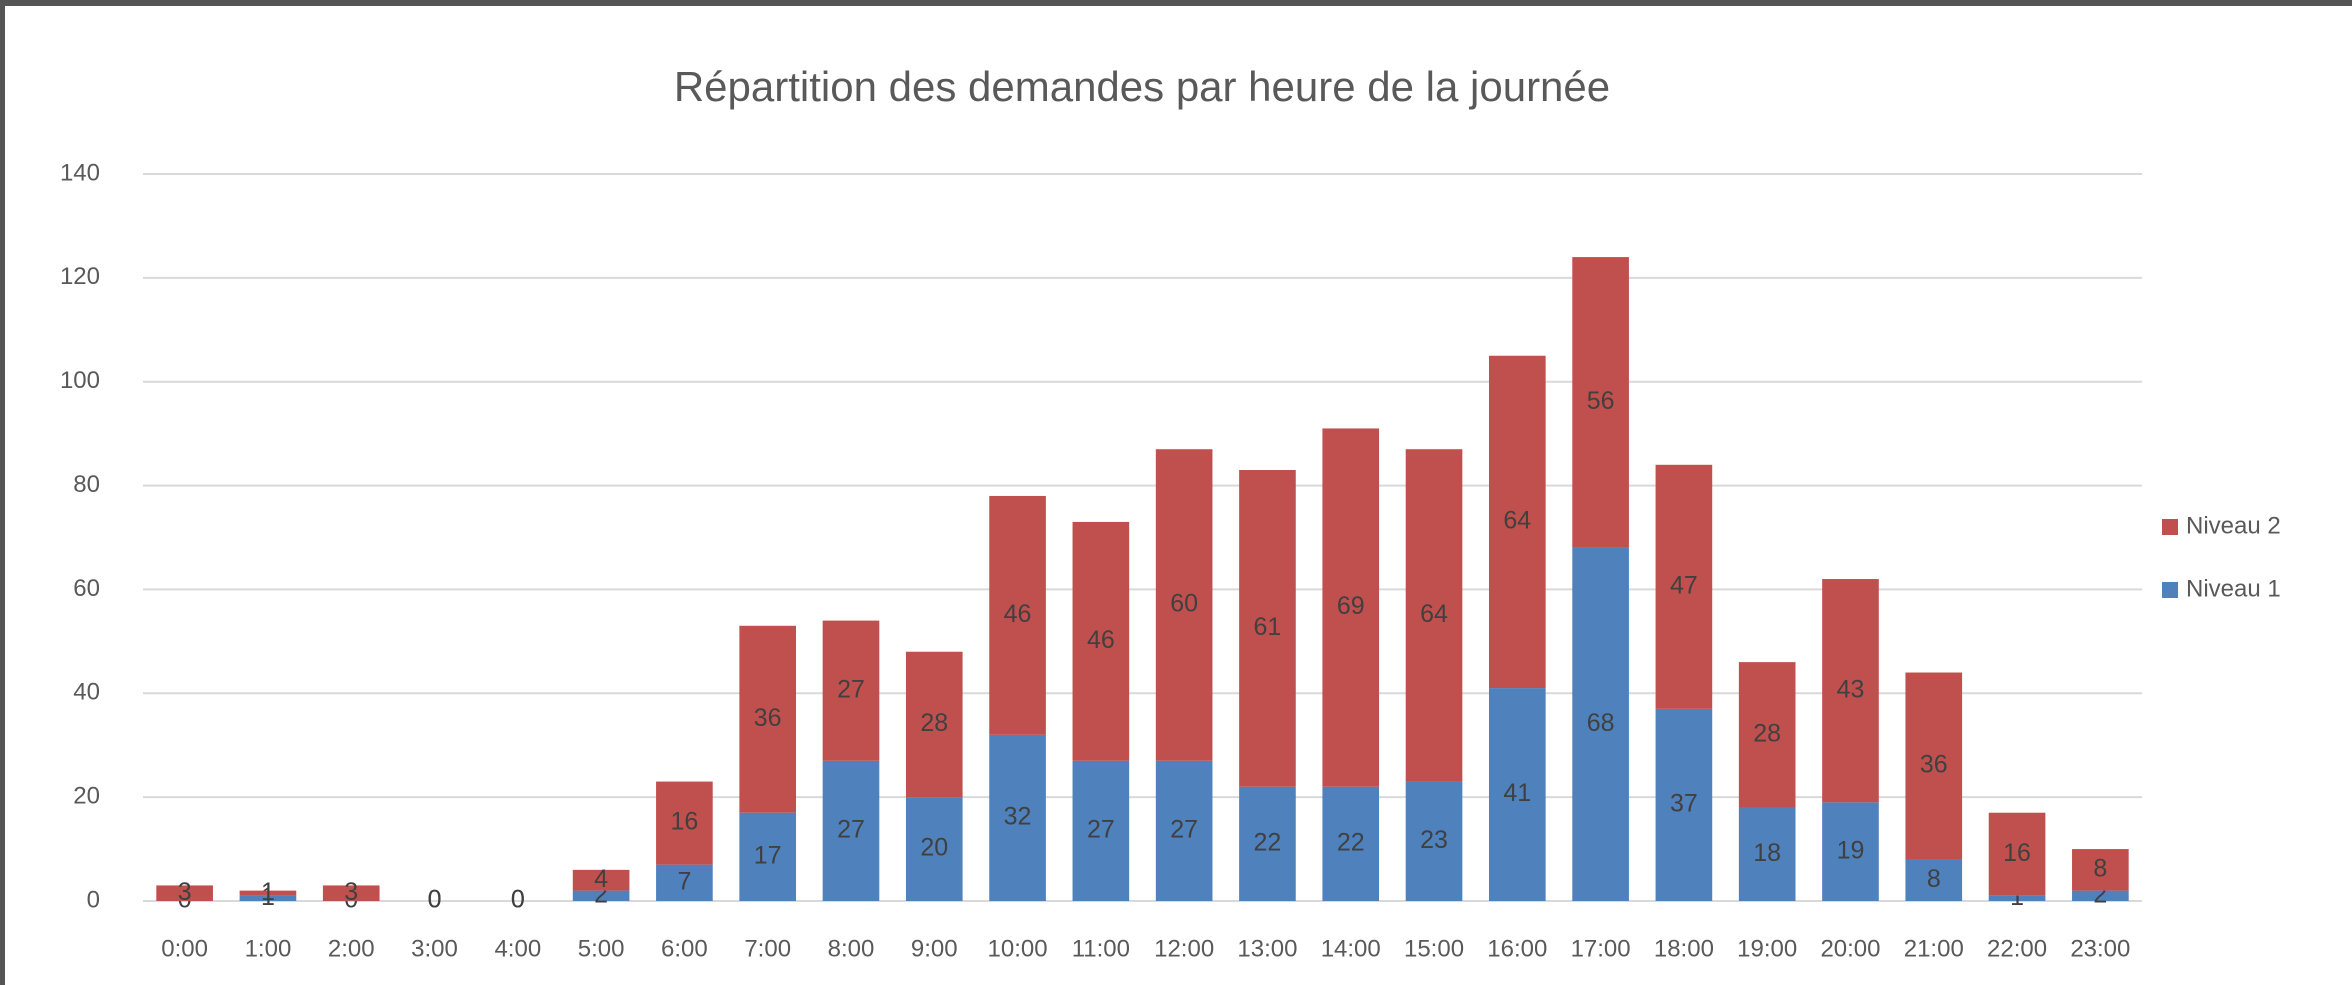  I want to click on data-label: 68, so click(1601, 723).